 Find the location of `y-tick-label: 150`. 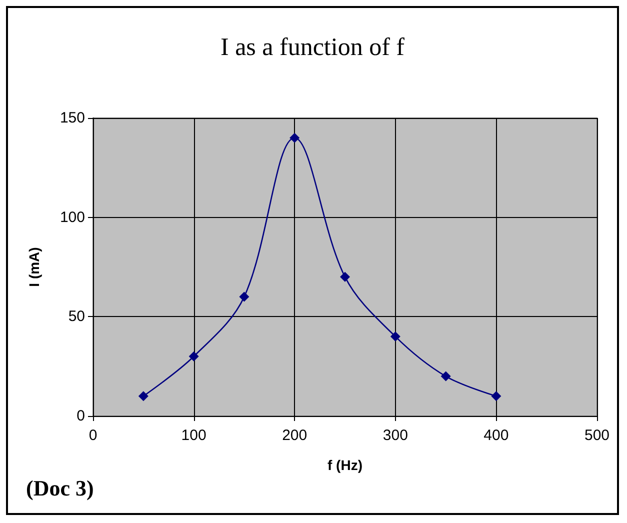

y-tick-label: 150 is located at coordinates (72, 118).